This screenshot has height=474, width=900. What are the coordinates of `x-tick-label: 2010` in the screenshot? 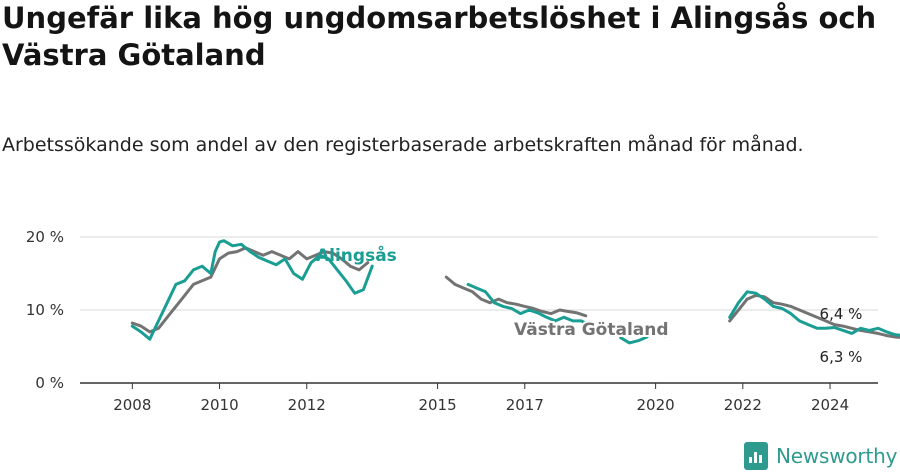 It's located at (219, 405).